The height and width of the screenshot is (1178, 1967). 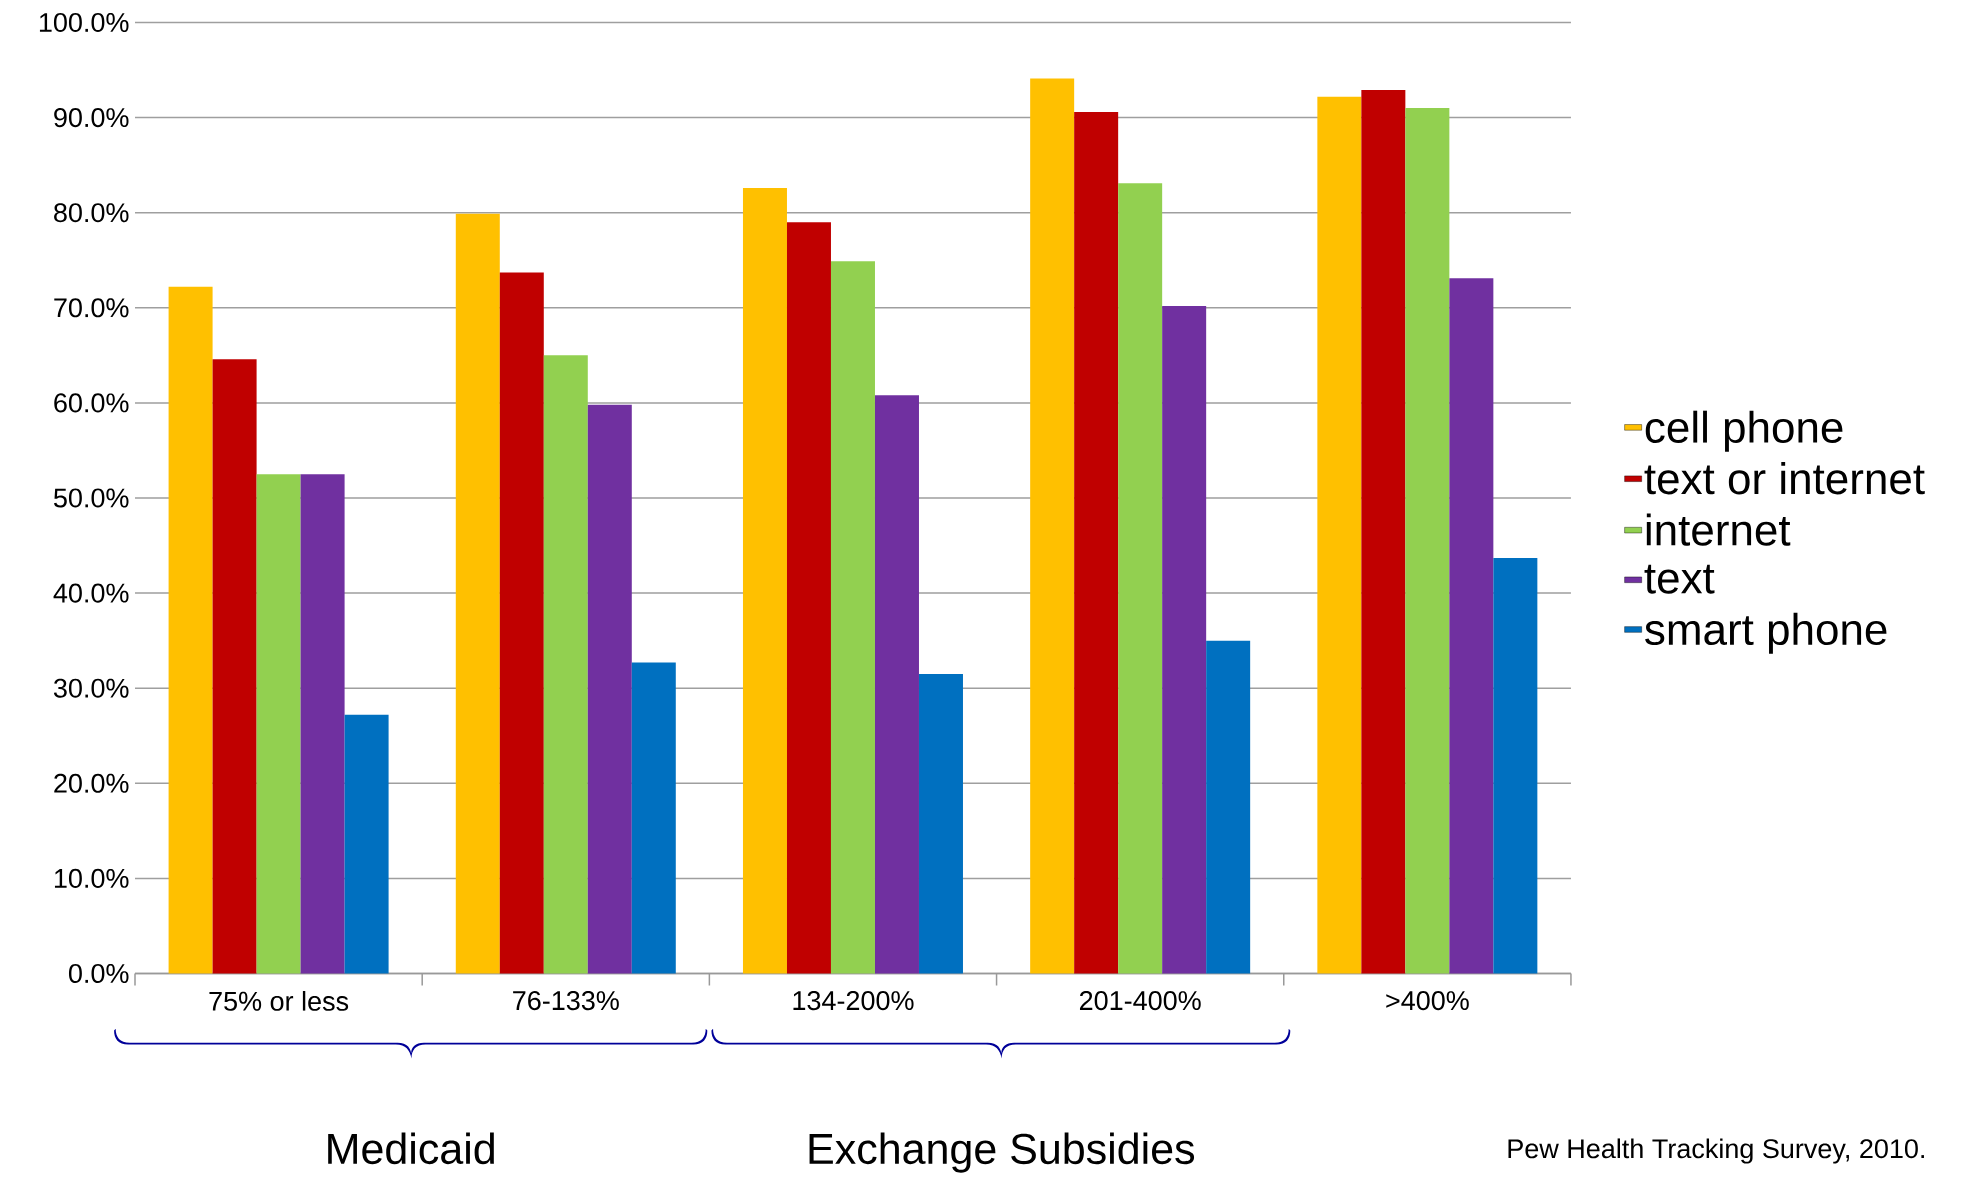 What do you see at coordinates (1002, 1152) in the screenshot?
I see `text: Exchange Subsidies` at bounding box center [1002, 1152].